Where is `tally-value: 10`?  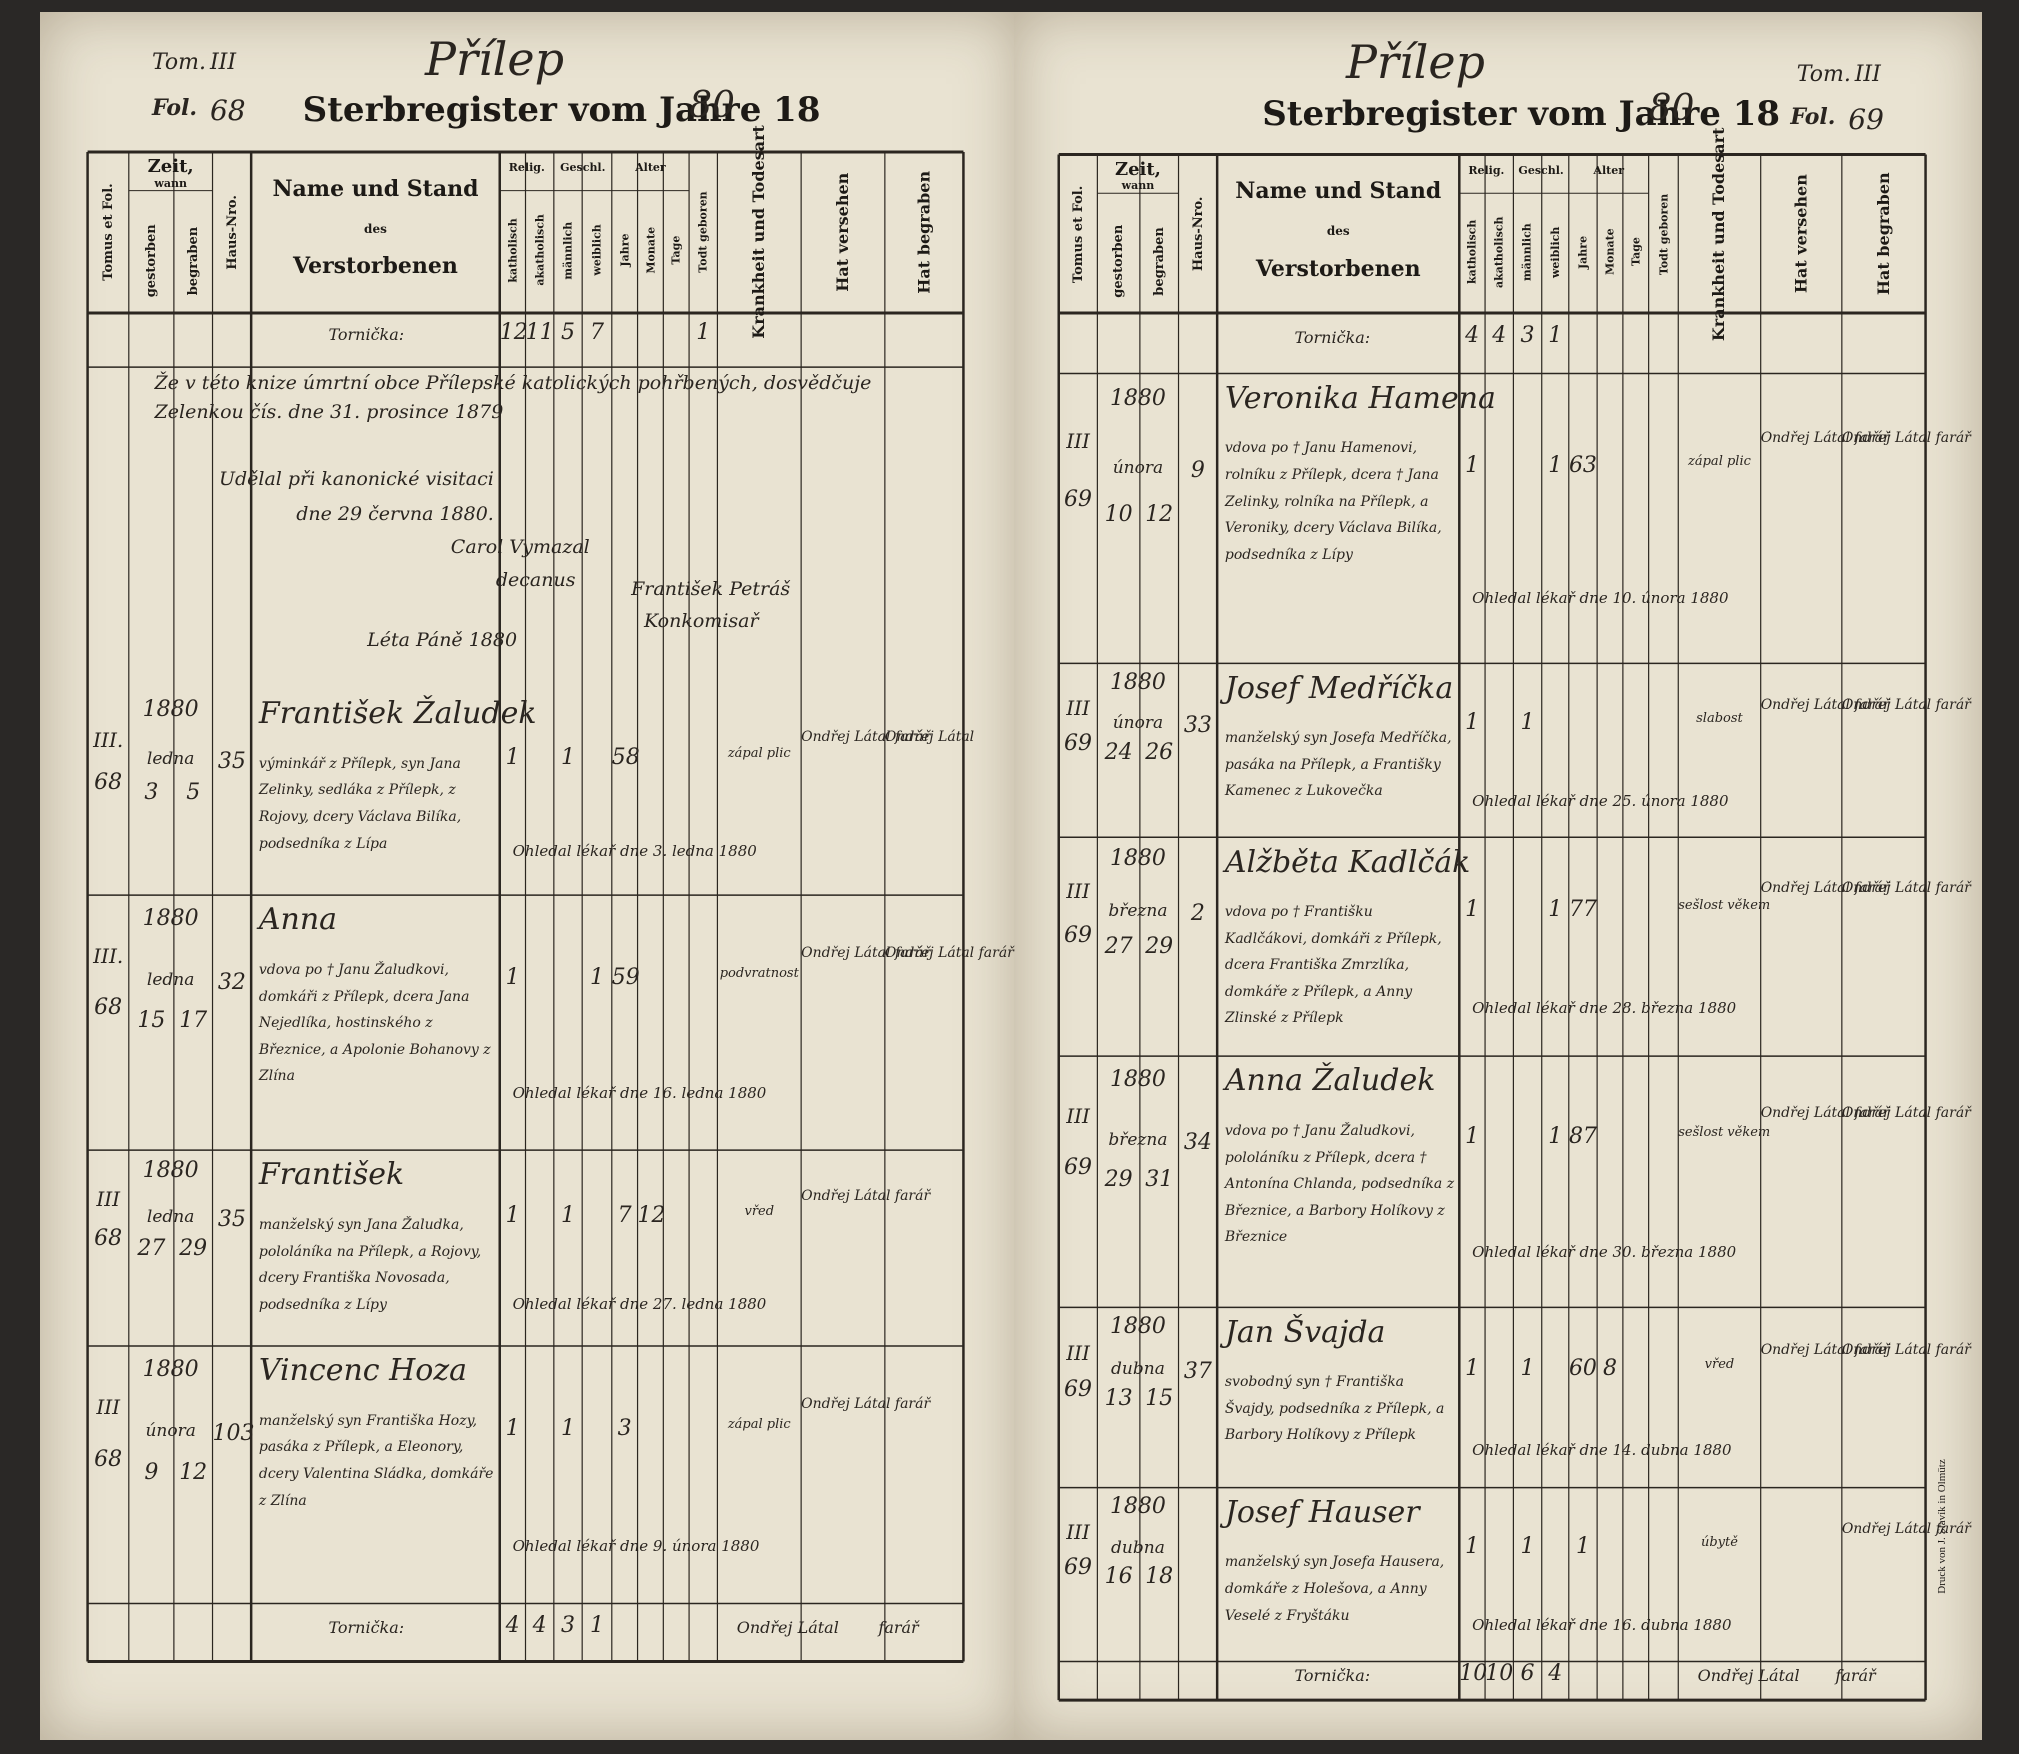 tally-value: 10 is located at coordinates (1473, 1673).